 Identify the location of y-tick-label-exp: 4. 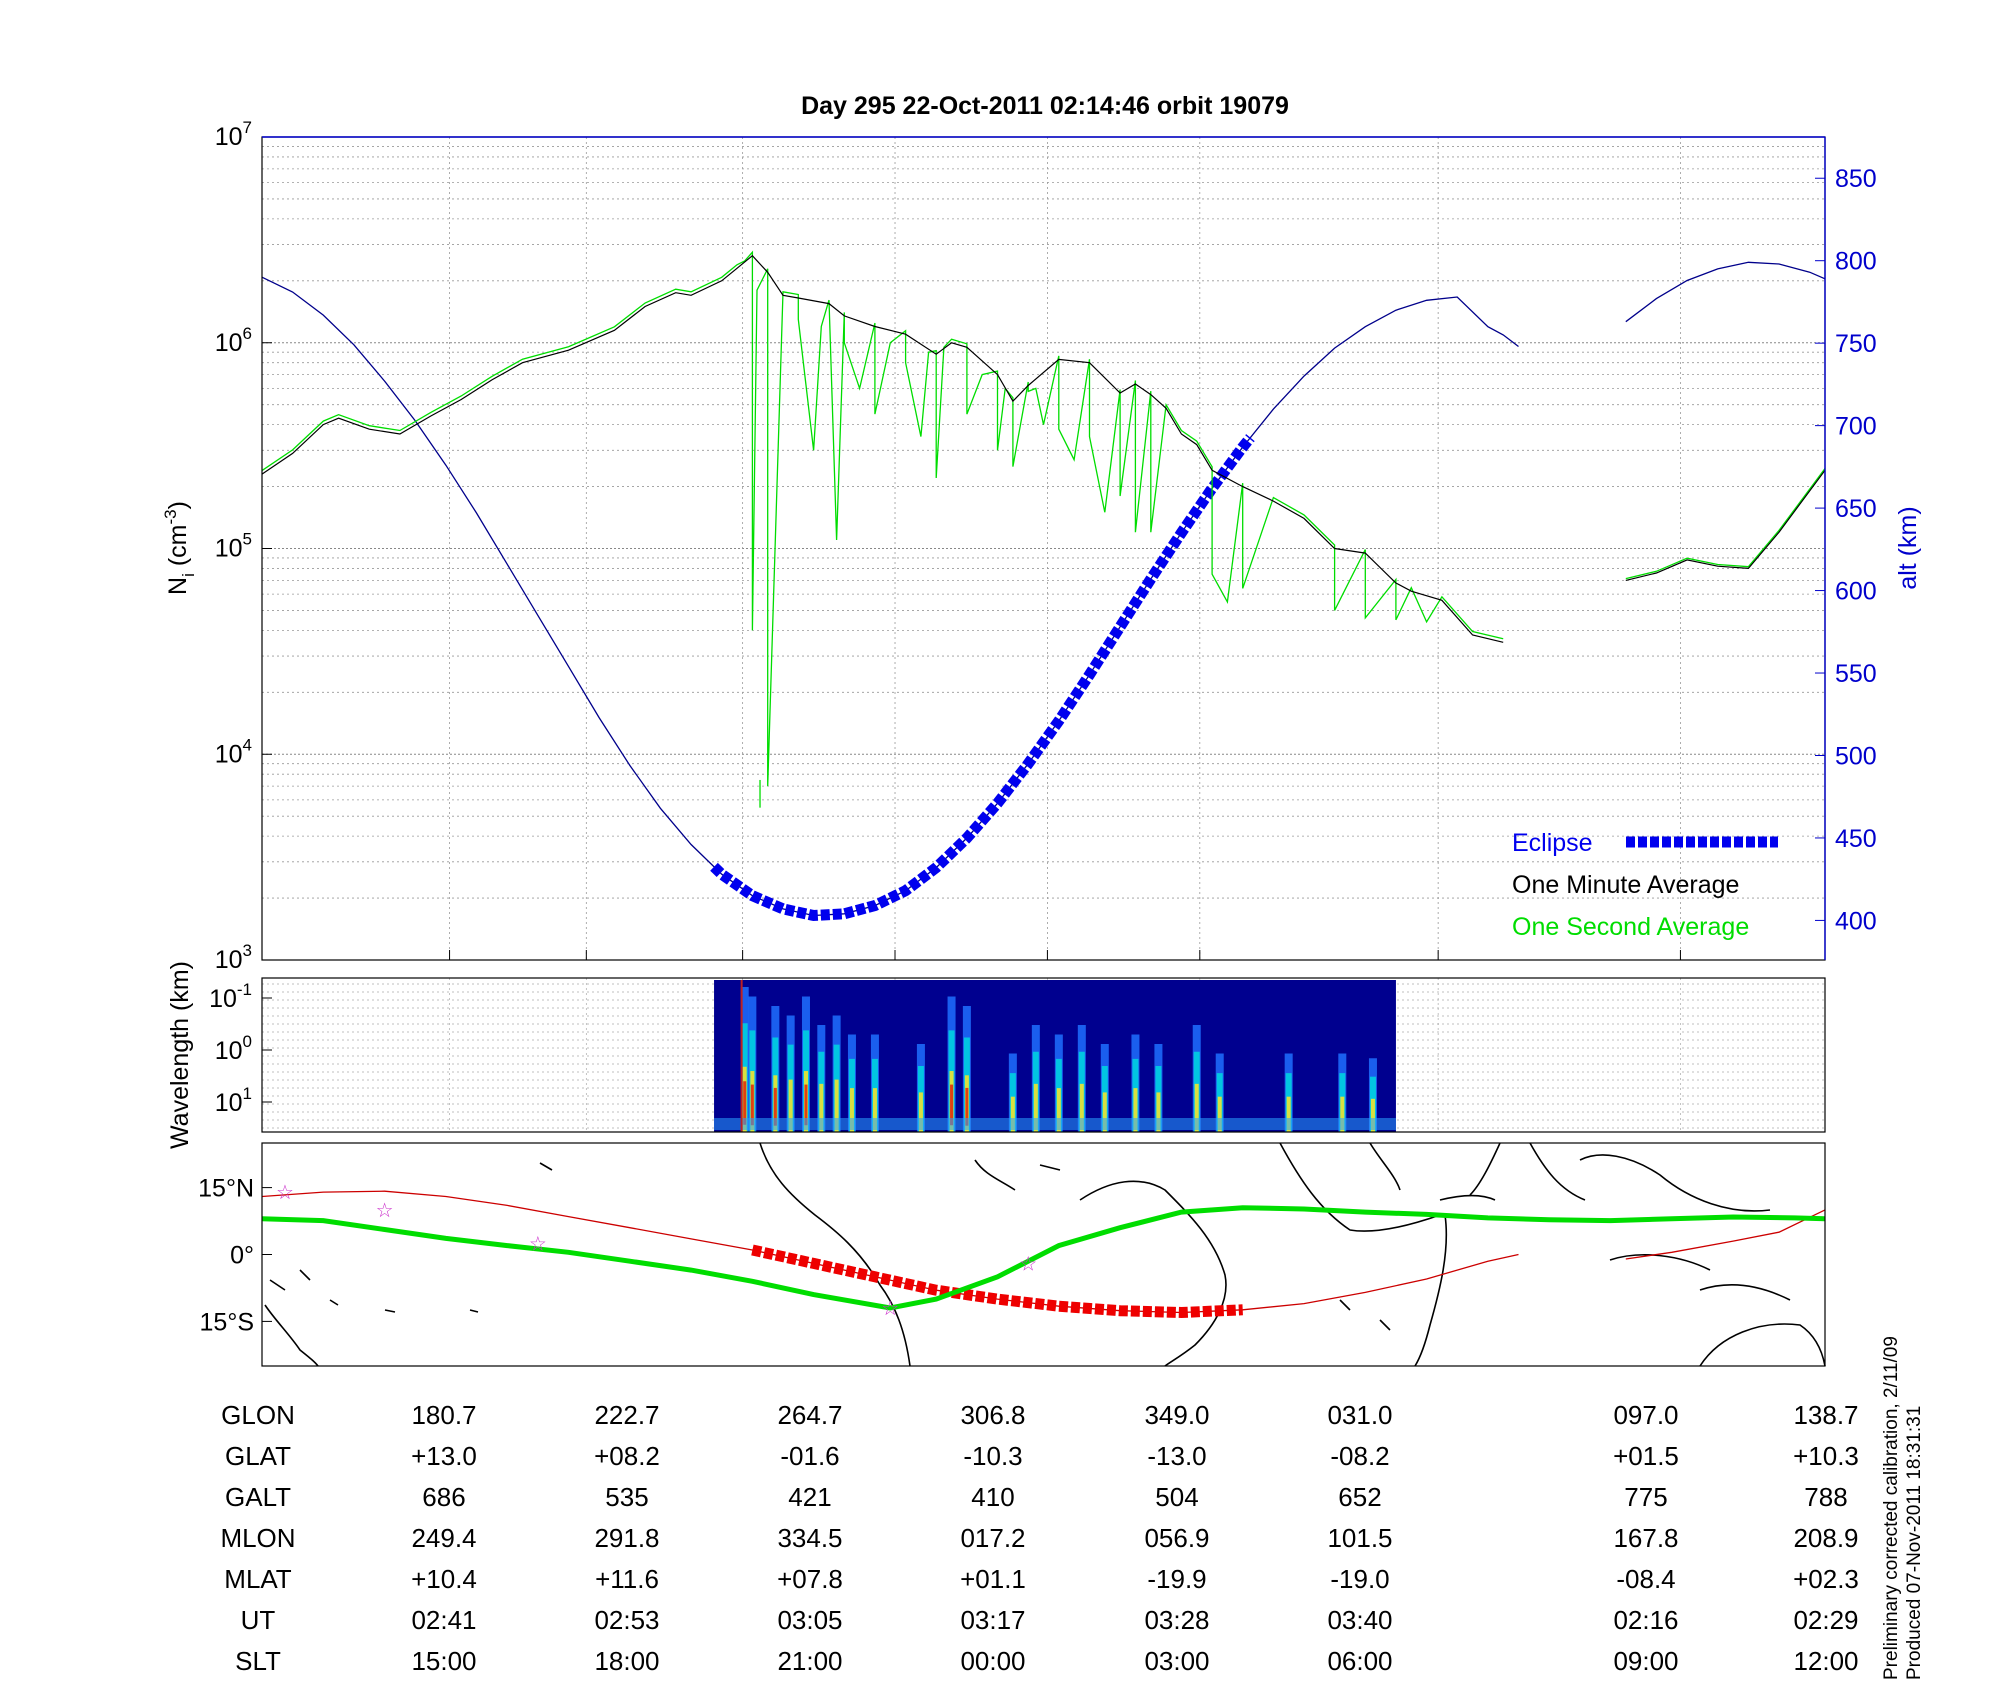
(247, 744).